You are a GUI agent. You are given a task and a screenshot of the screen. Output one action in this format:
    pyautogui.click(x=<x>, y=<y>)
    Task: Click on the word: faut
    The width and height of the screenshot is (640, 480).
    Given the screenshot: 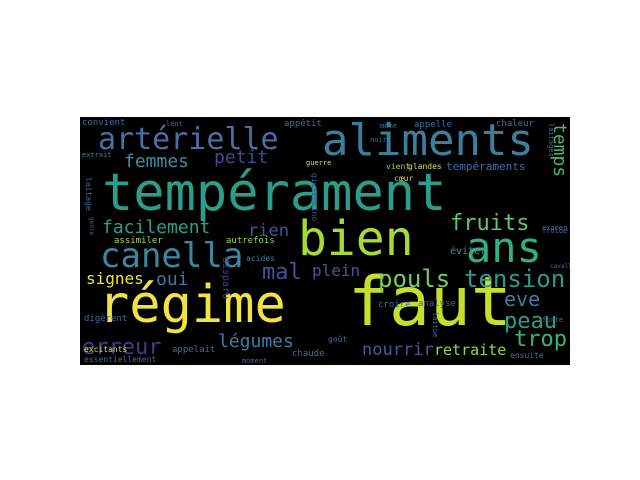 What is the action you would take?
    pyautogui.click(x=430, y=302)
    